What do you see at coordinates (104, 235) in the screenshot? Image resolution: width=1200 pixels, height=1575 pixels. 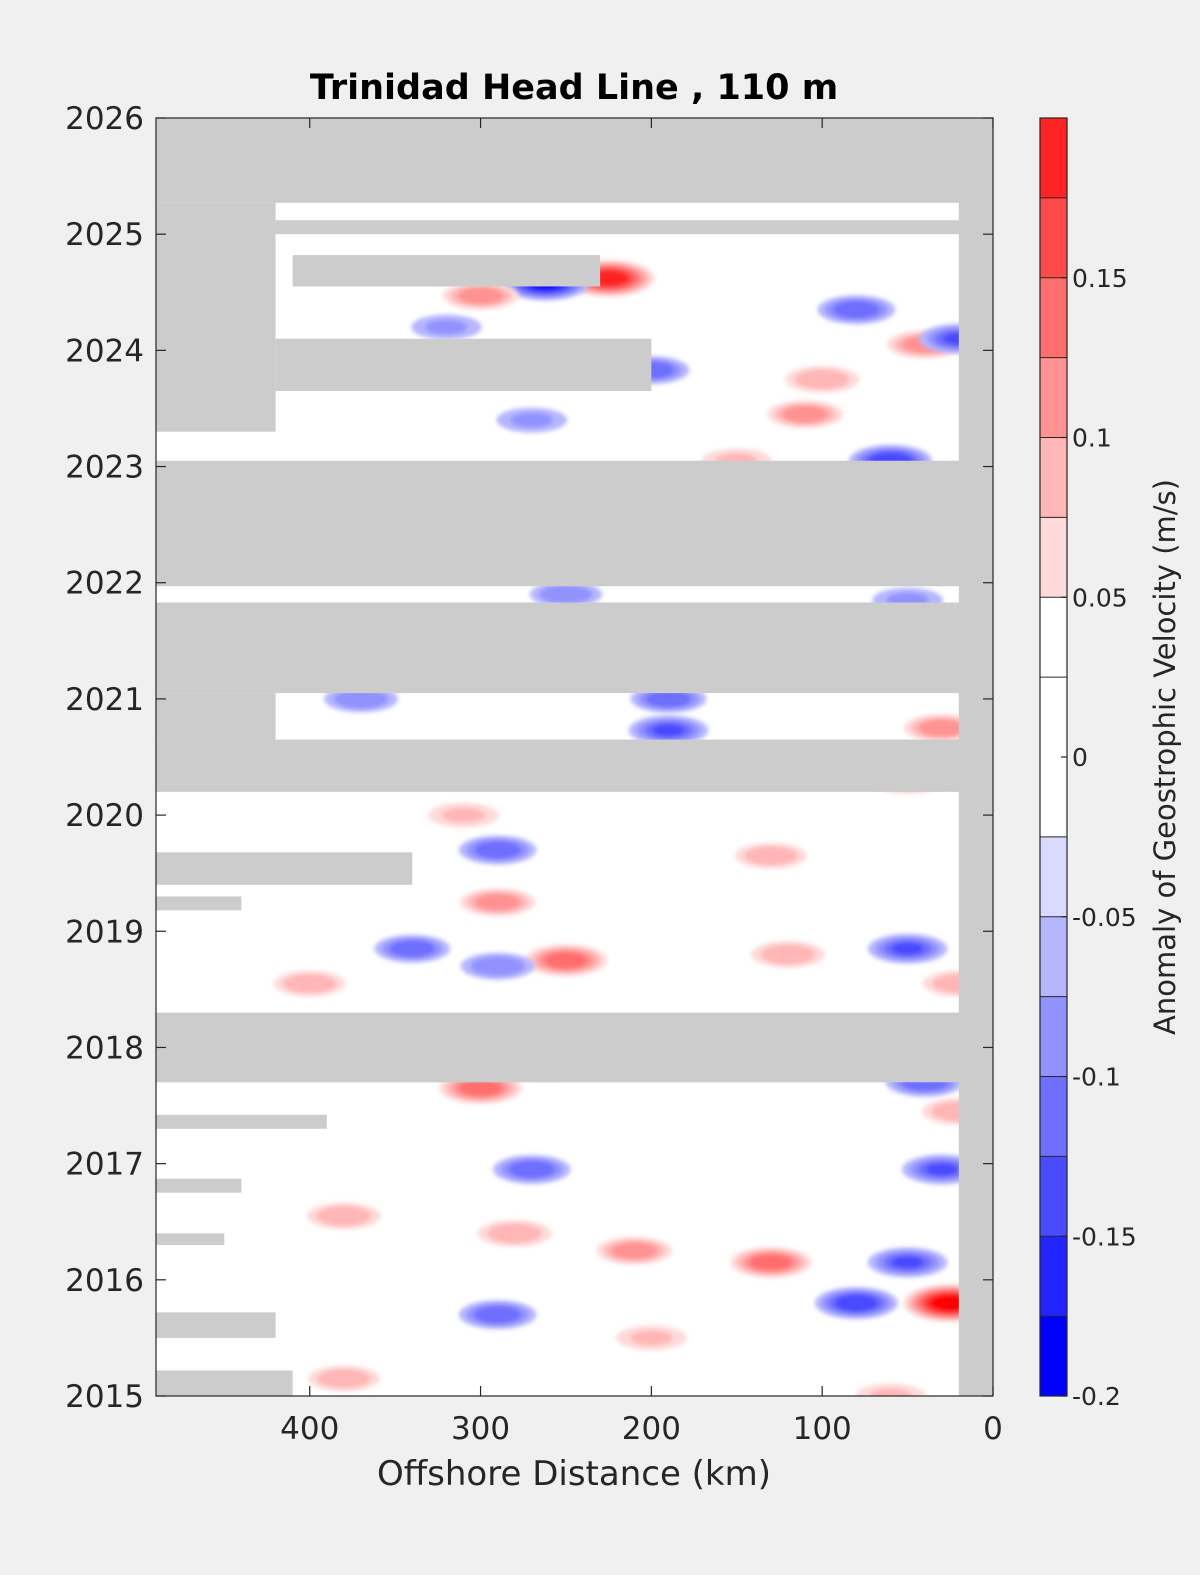 I see `y-tick-label-10: 2025` at bounding box center [104, 235].